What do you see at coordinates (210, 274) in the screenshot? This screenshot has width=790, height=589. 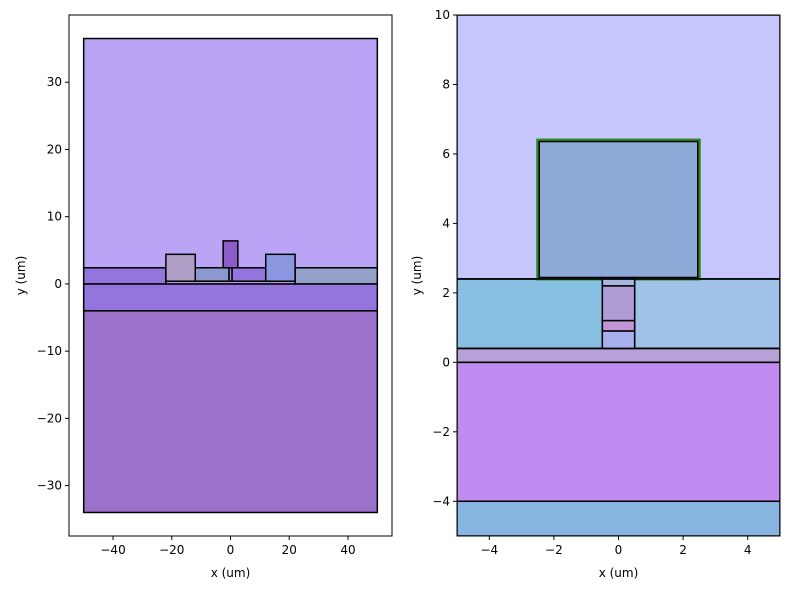 I see `rect-slab-center-left` at bounding box center [210, 274].